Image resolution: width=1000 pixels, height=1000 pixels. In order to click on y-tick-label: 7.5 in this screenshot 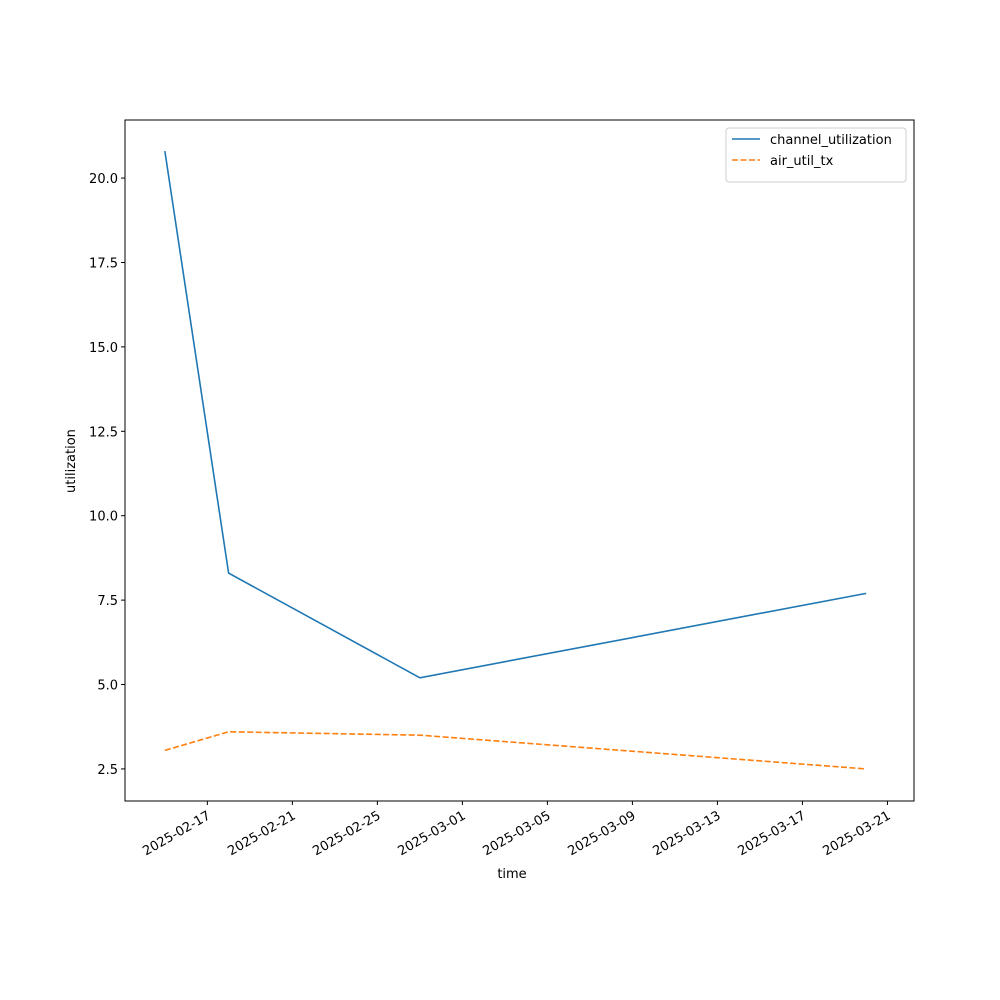, I will do `click(107, 601)`.